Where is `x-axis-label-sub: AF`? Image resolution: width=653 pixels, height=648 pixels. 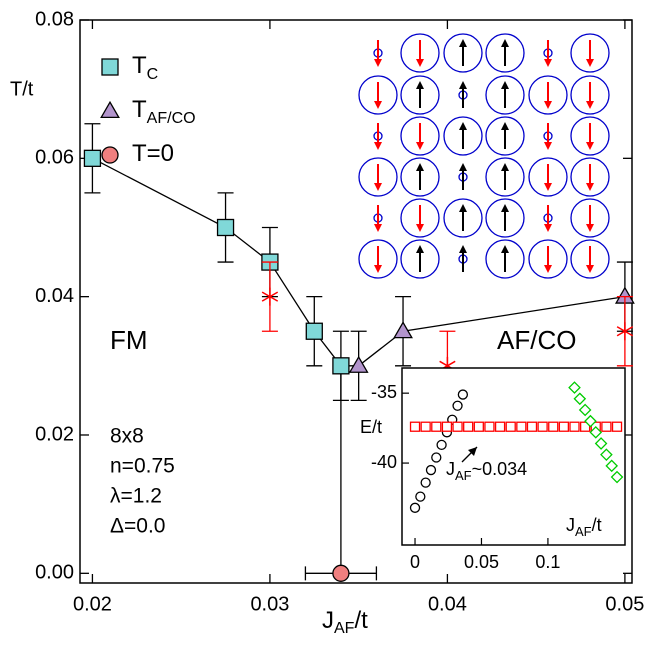
x-axis-label-sub: AF is located at coordinates (344, 628).